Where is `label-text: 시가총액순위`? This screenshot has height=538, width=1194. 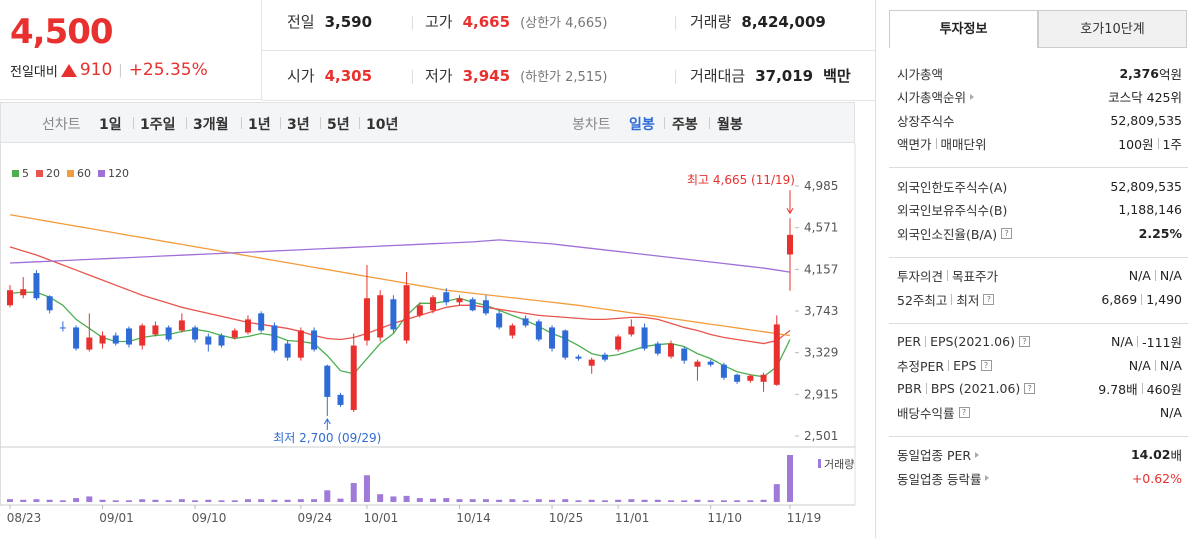
label-text: 시가총액순위 is located at coordinates (932, 97).